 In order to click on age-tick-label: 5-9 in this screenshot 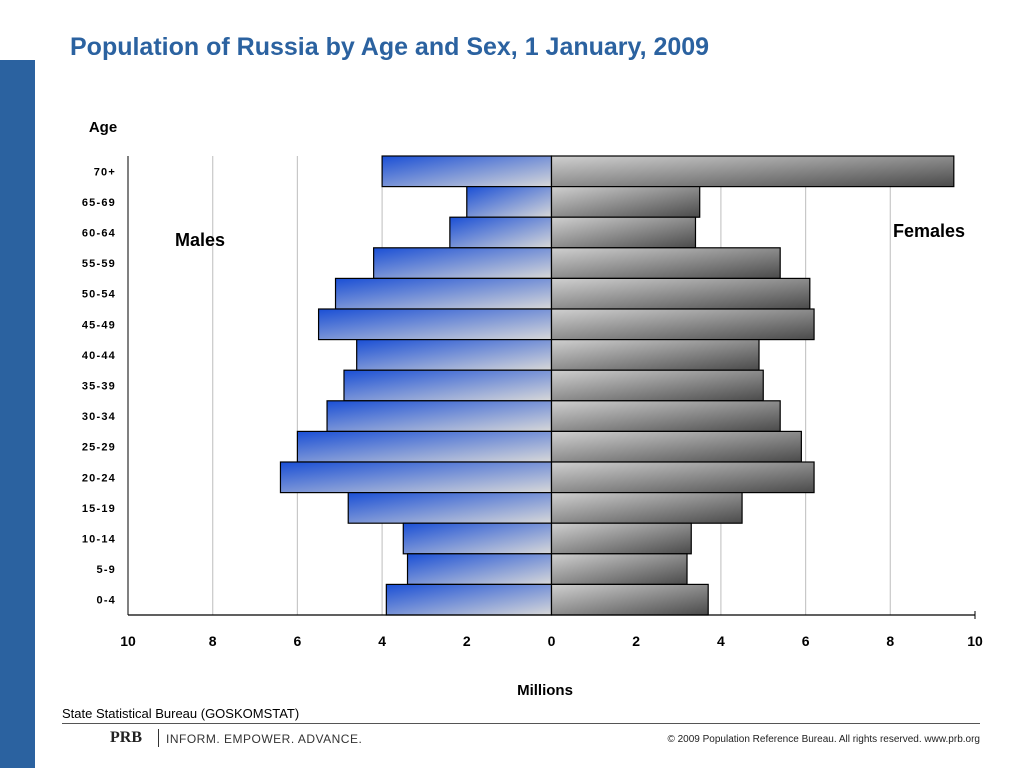, I will do `click(107, 570)`.